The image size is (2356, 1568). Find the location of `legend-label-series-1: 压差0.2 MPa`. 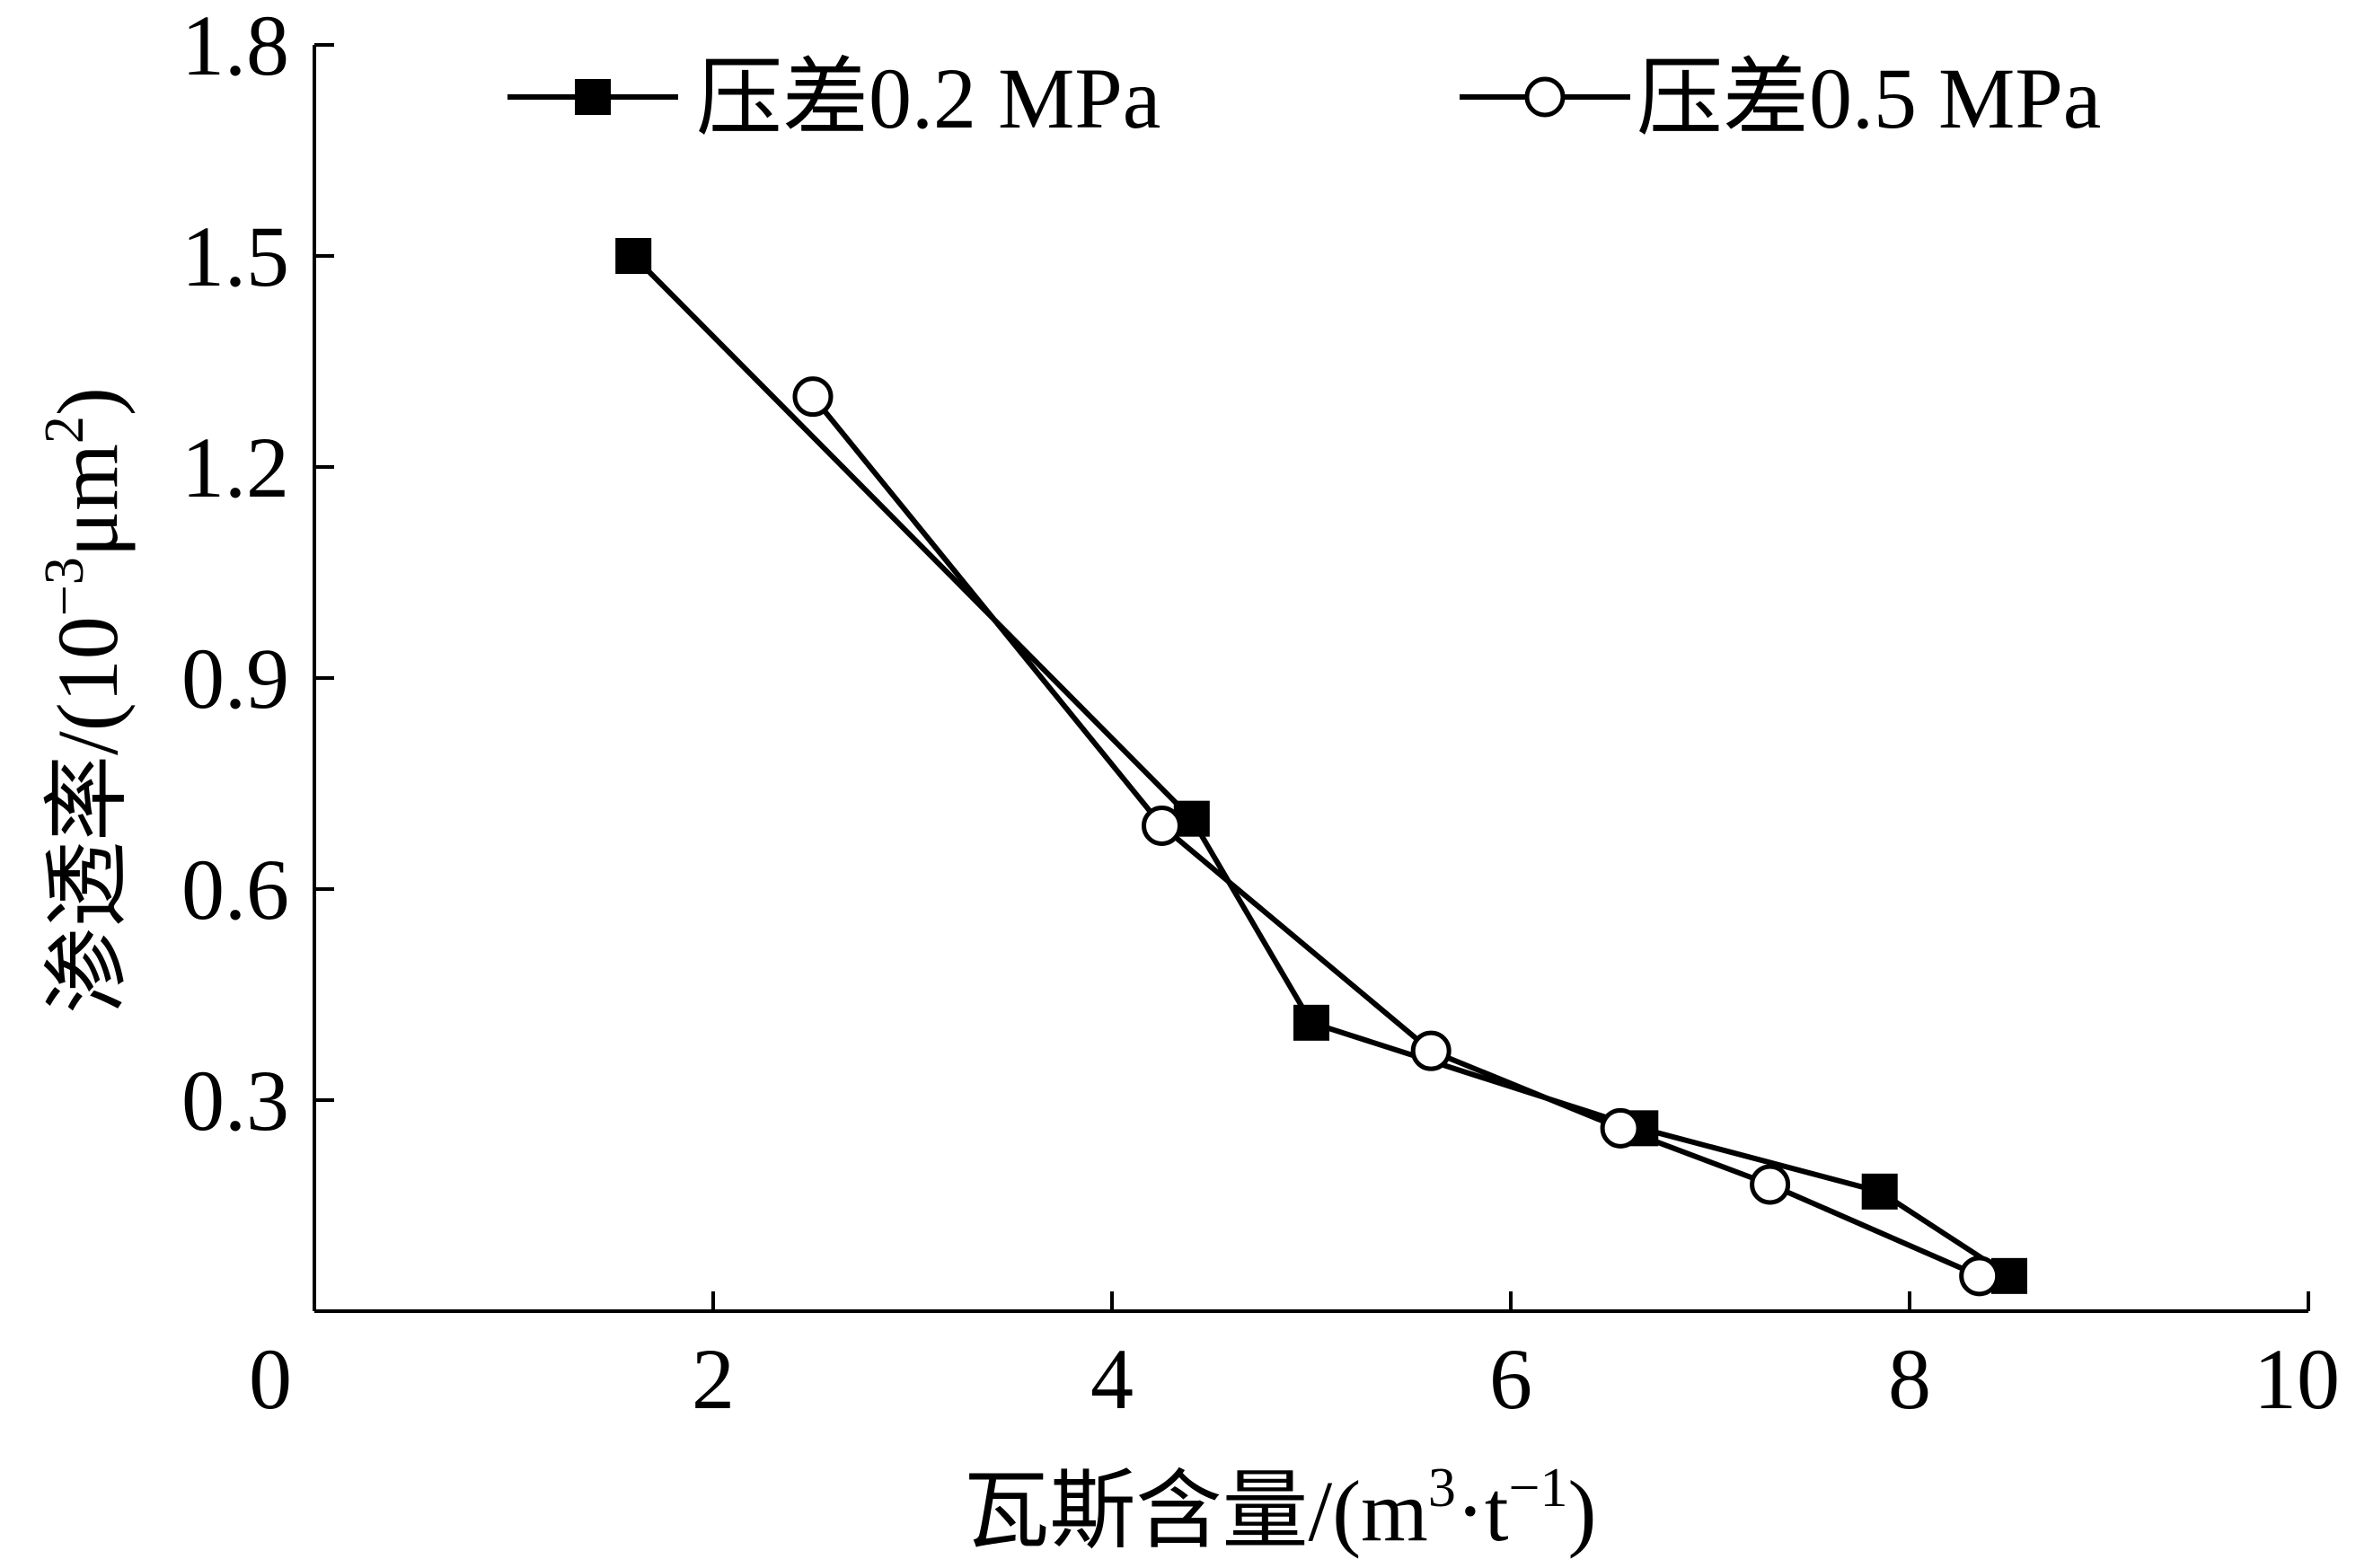

legend-label-series-1: 压差0.2 MPa is located at coordinates (928, 98).